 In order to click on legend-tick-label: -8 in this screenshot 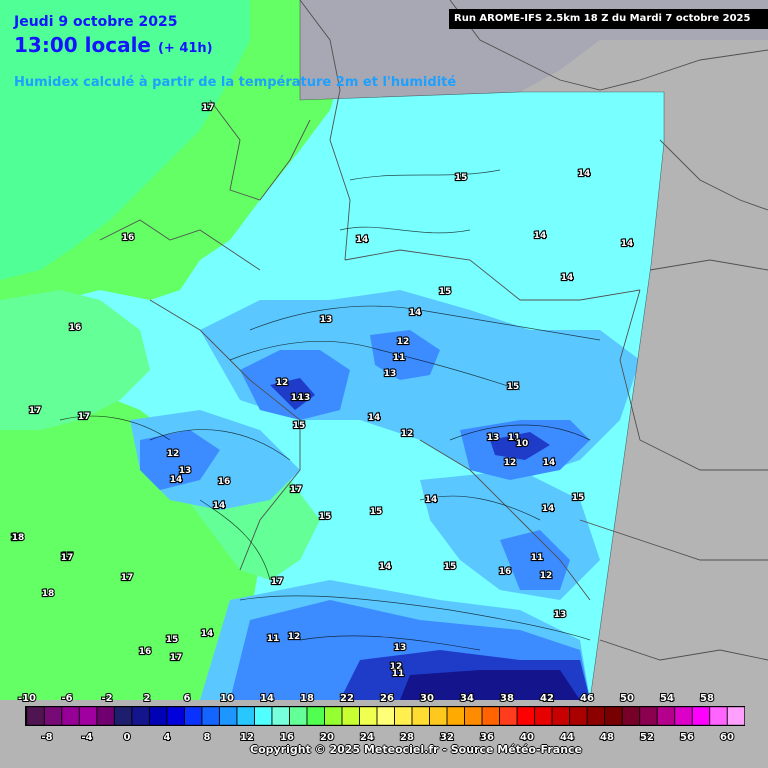, I will do `click(46, 737)`.